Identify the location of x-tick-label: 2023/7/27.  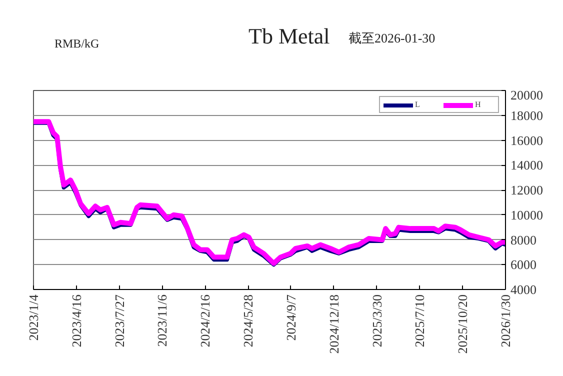
(119, 321).